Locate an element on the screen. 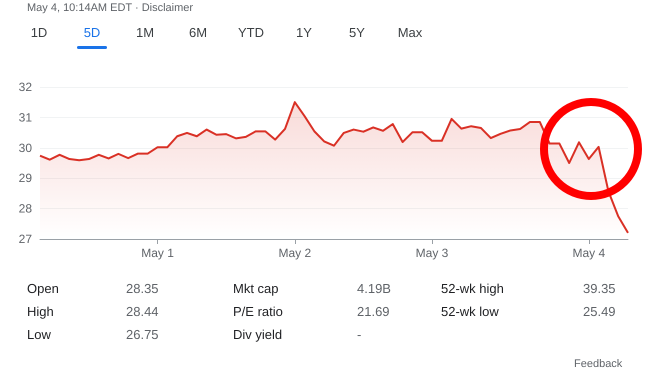 The image size is (668, 376). y-tick-label: 27 is located at coordinates (25, 239).